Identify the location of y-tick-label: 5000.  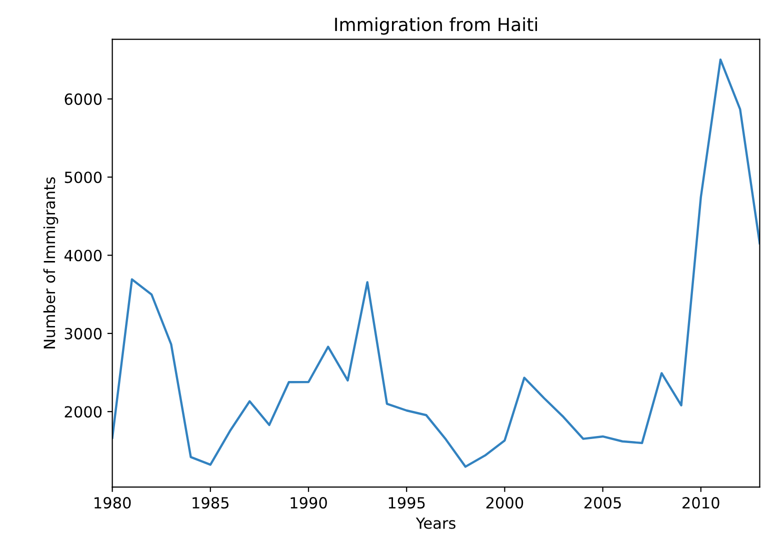
(83, 178).